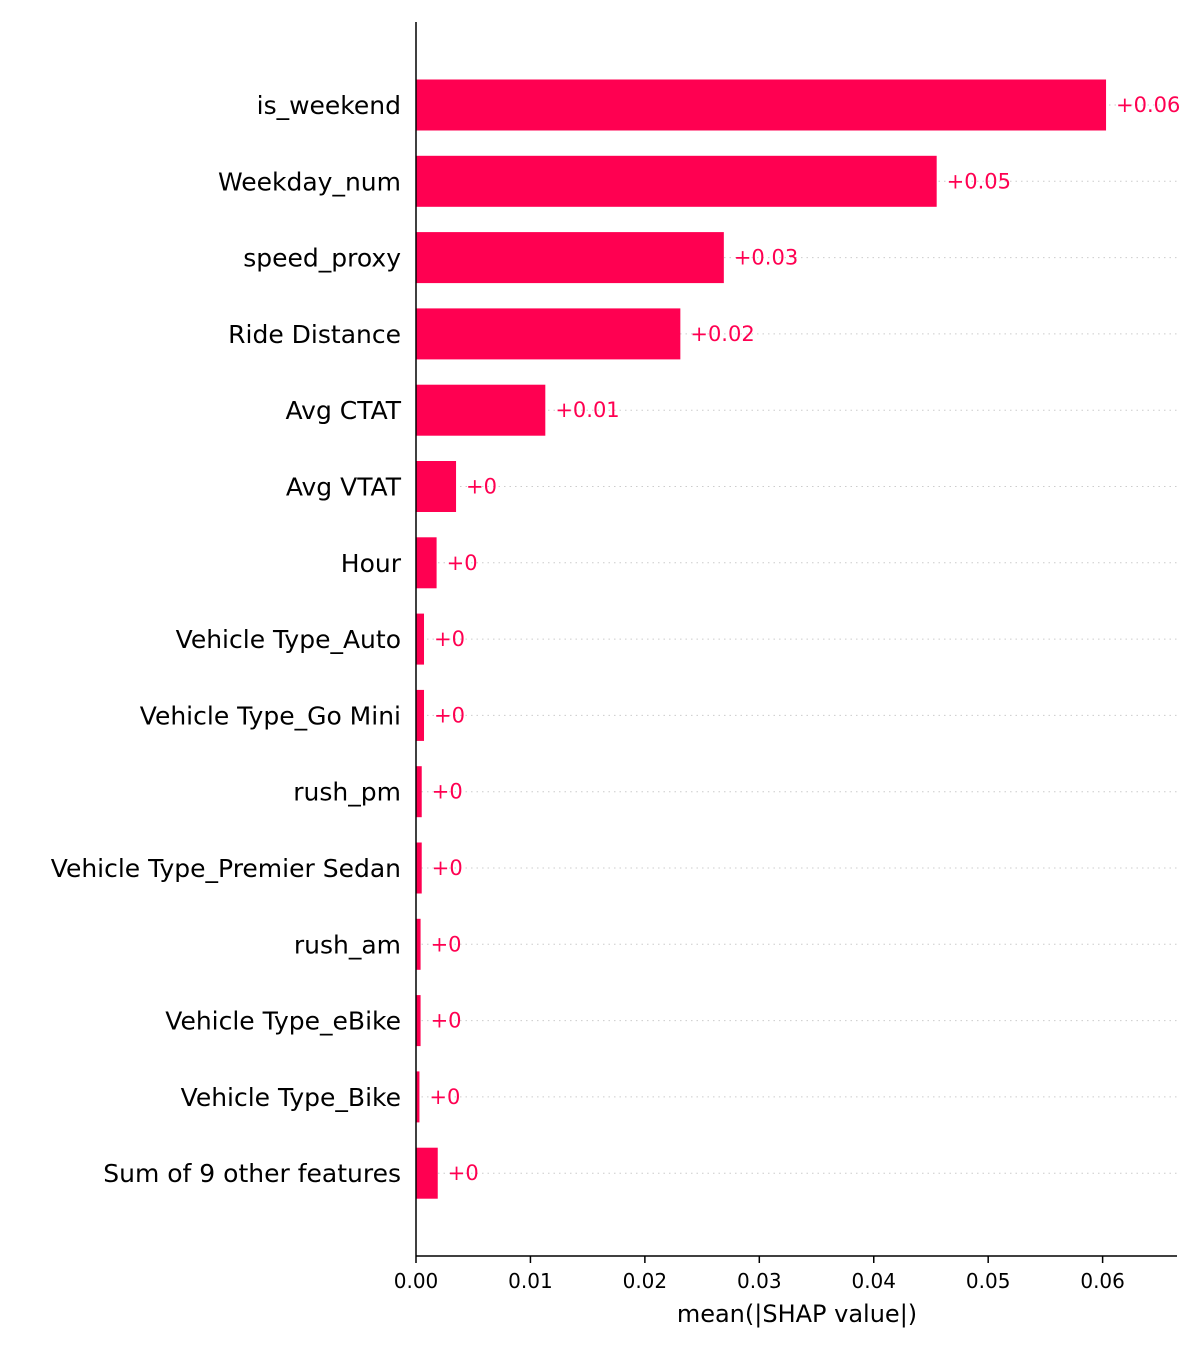  Describe the element at coordinates (371, 563) in the screenshot. I see `feature-label: Hour` at that location.